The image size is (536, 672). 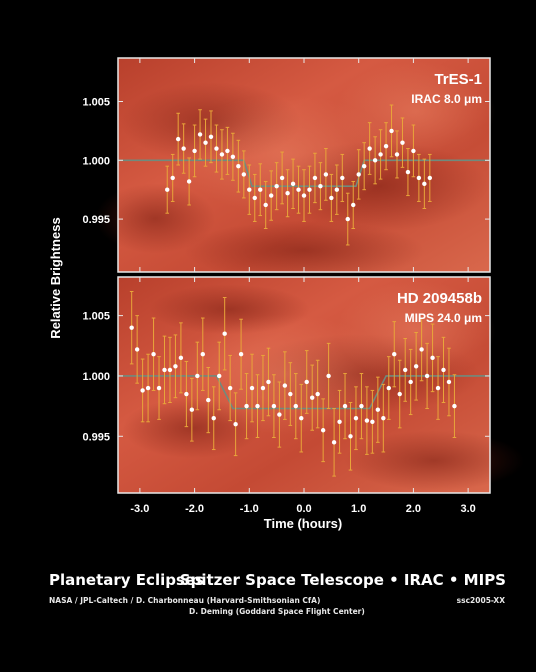 What do you see at coordinates (303, 523) in the screenshot?
I see `x-axis-label: Time (hours)` at bounding box center [303, 523].